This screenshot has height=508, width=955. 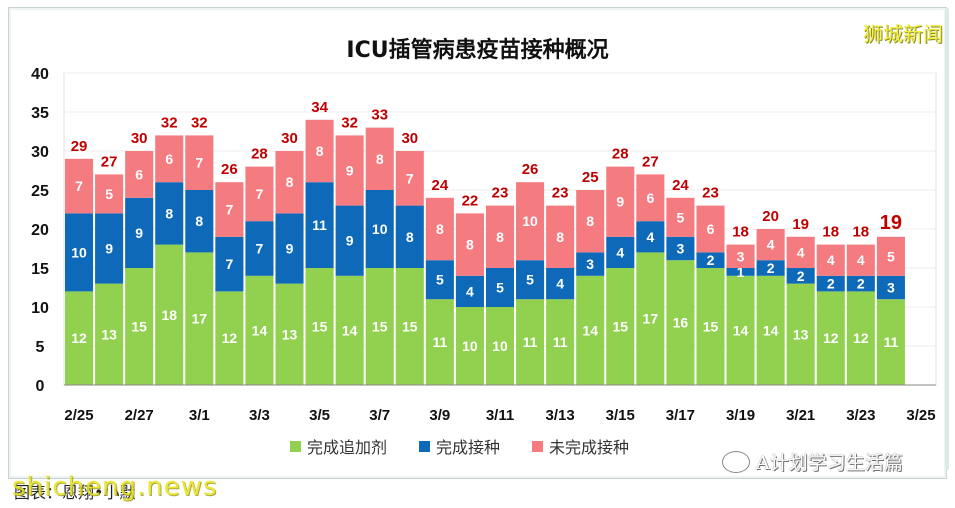 I want to click on x-tick-label: 3/1, so click(x=199, y=415).